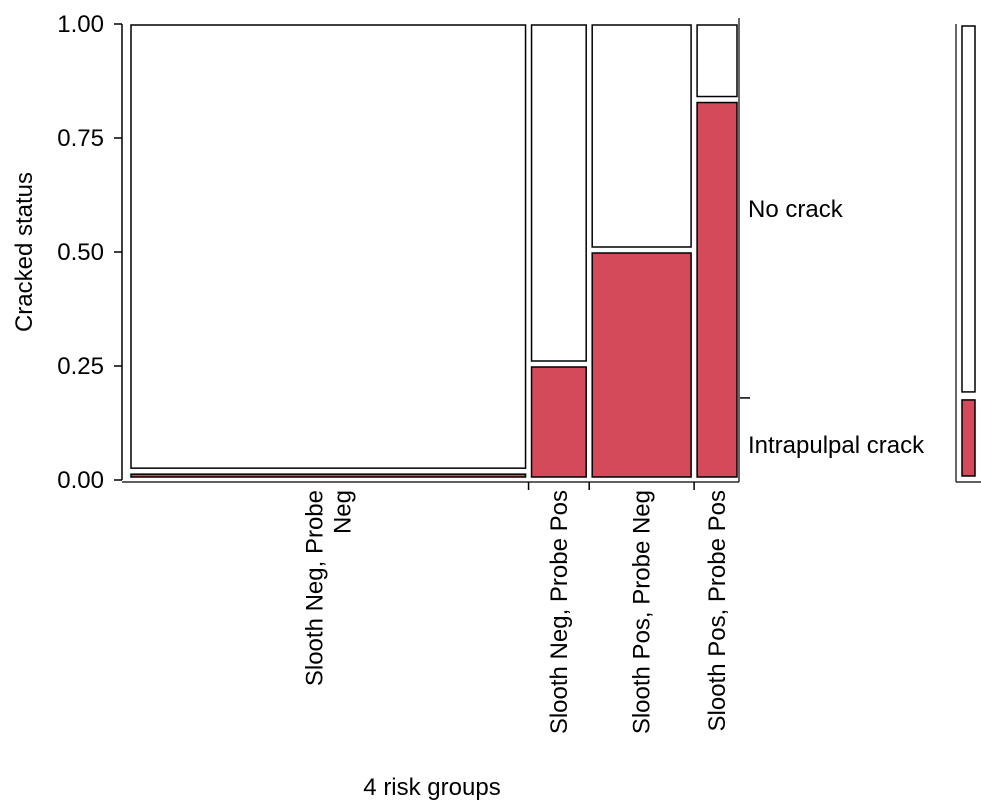  Describe the element at coordinates (342, 512) in the screenshot. I see `x-tick-label-line: Neg` at that location.